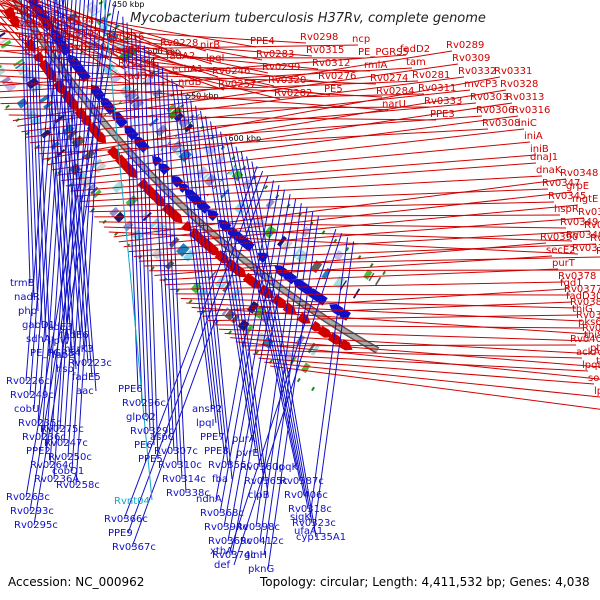  Describe the element at coordinates (314, 523) in the screenshot. I see `reverse-gene-label: Rv0323c` at that location.